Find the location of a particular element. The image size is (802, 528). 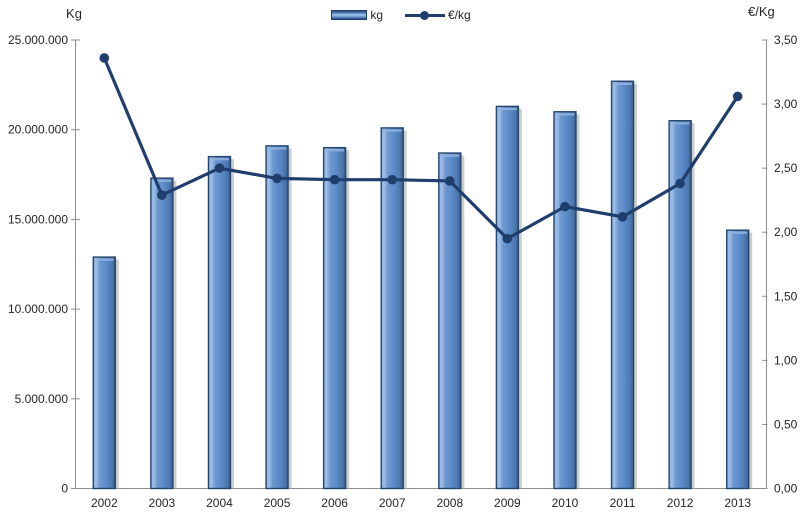

x-axis-label-2013: 2013 is located at coordinates (737, 503).